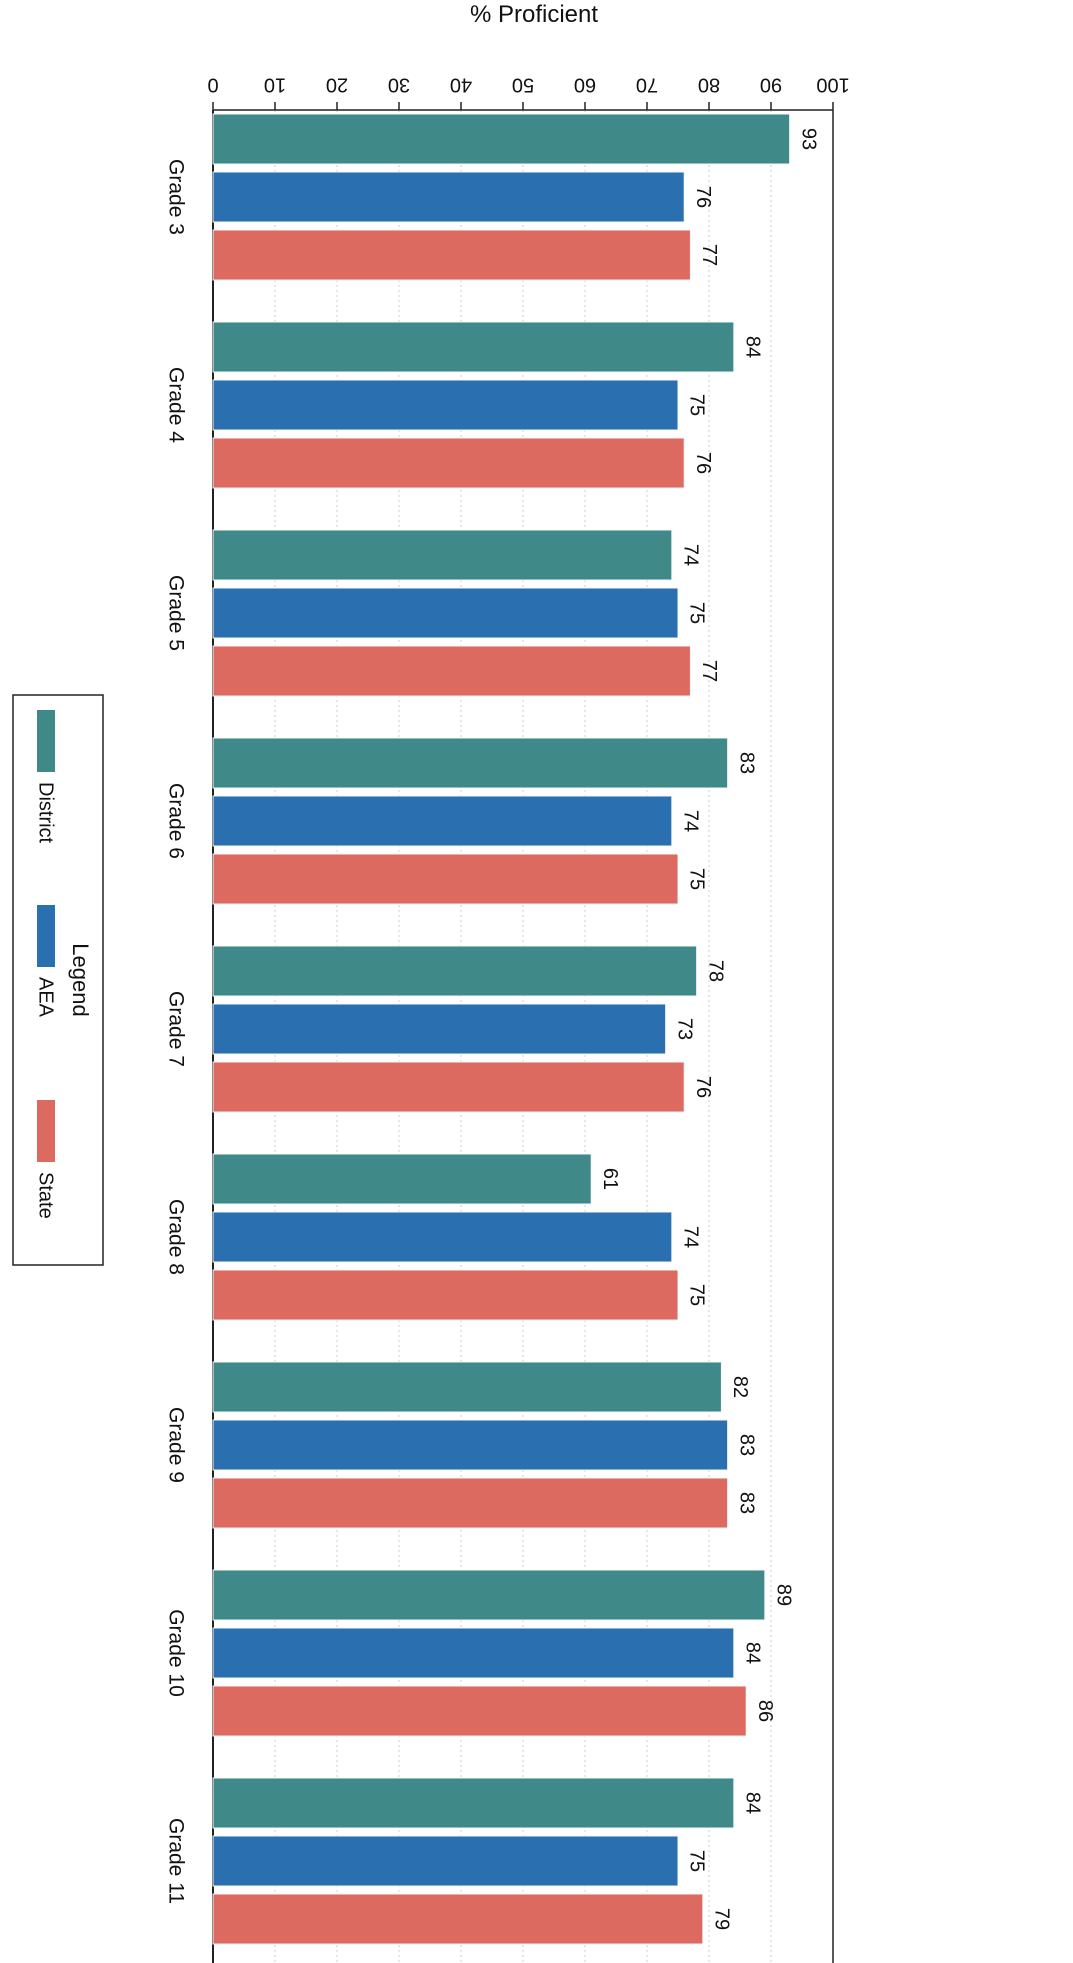 Image resolution: width=1073 pixels, height=1963 pixels. I want to click on x-tick-label: 70, so click(647, 85).